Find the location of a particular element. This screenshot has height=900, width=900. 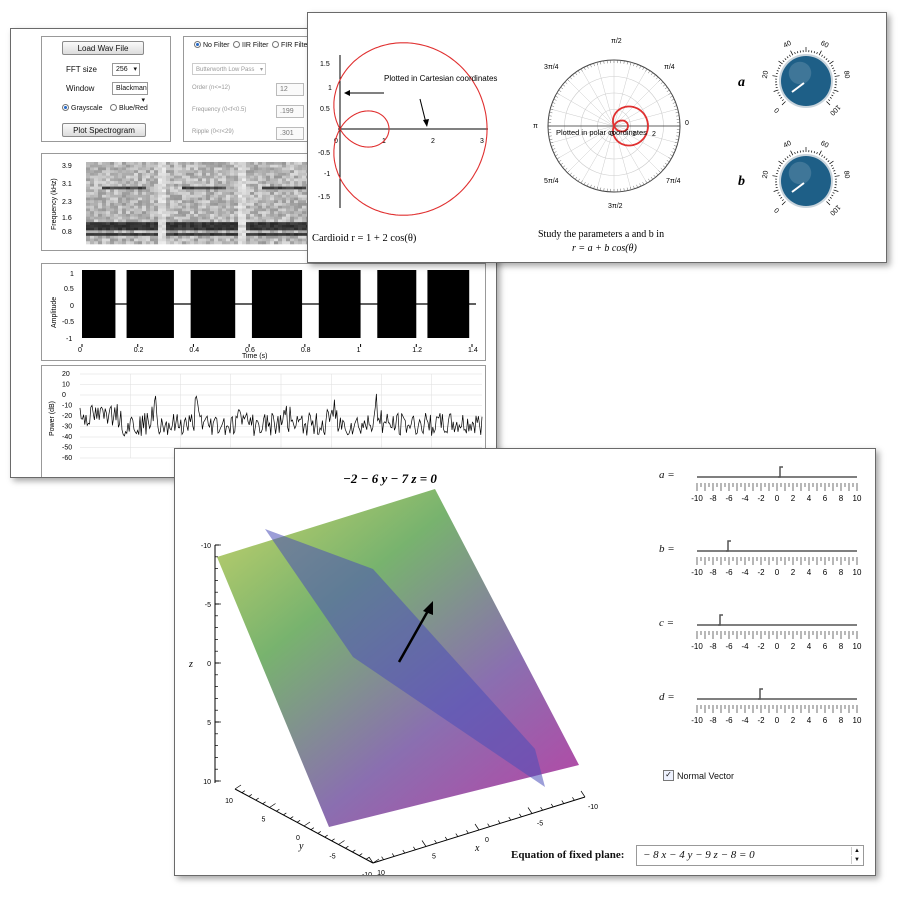

slider-c: c = -10 -8 -6 -4 -2 0 2 4 6 8 10 is located at coordinates (760, 643).